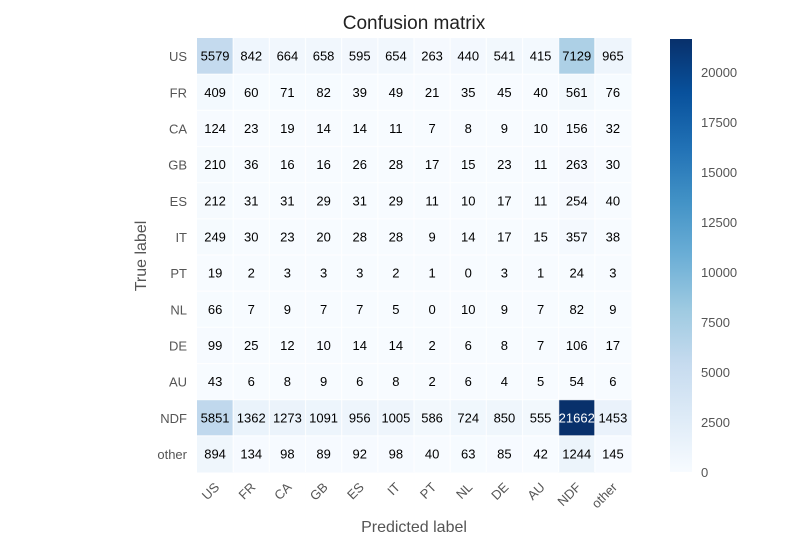 The height and width of the screenshot is (550, 800). What do you see at coordinates (432, 417) in the screenshot?
I see `cell-value-label: 586` at bounding box center [432, 417].